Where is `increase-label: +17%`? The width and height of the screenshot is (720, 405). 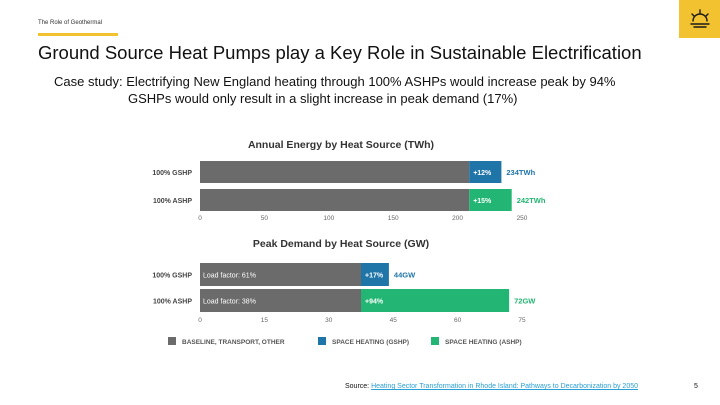
increase-label: +17% is located at coordinates (374, 276).